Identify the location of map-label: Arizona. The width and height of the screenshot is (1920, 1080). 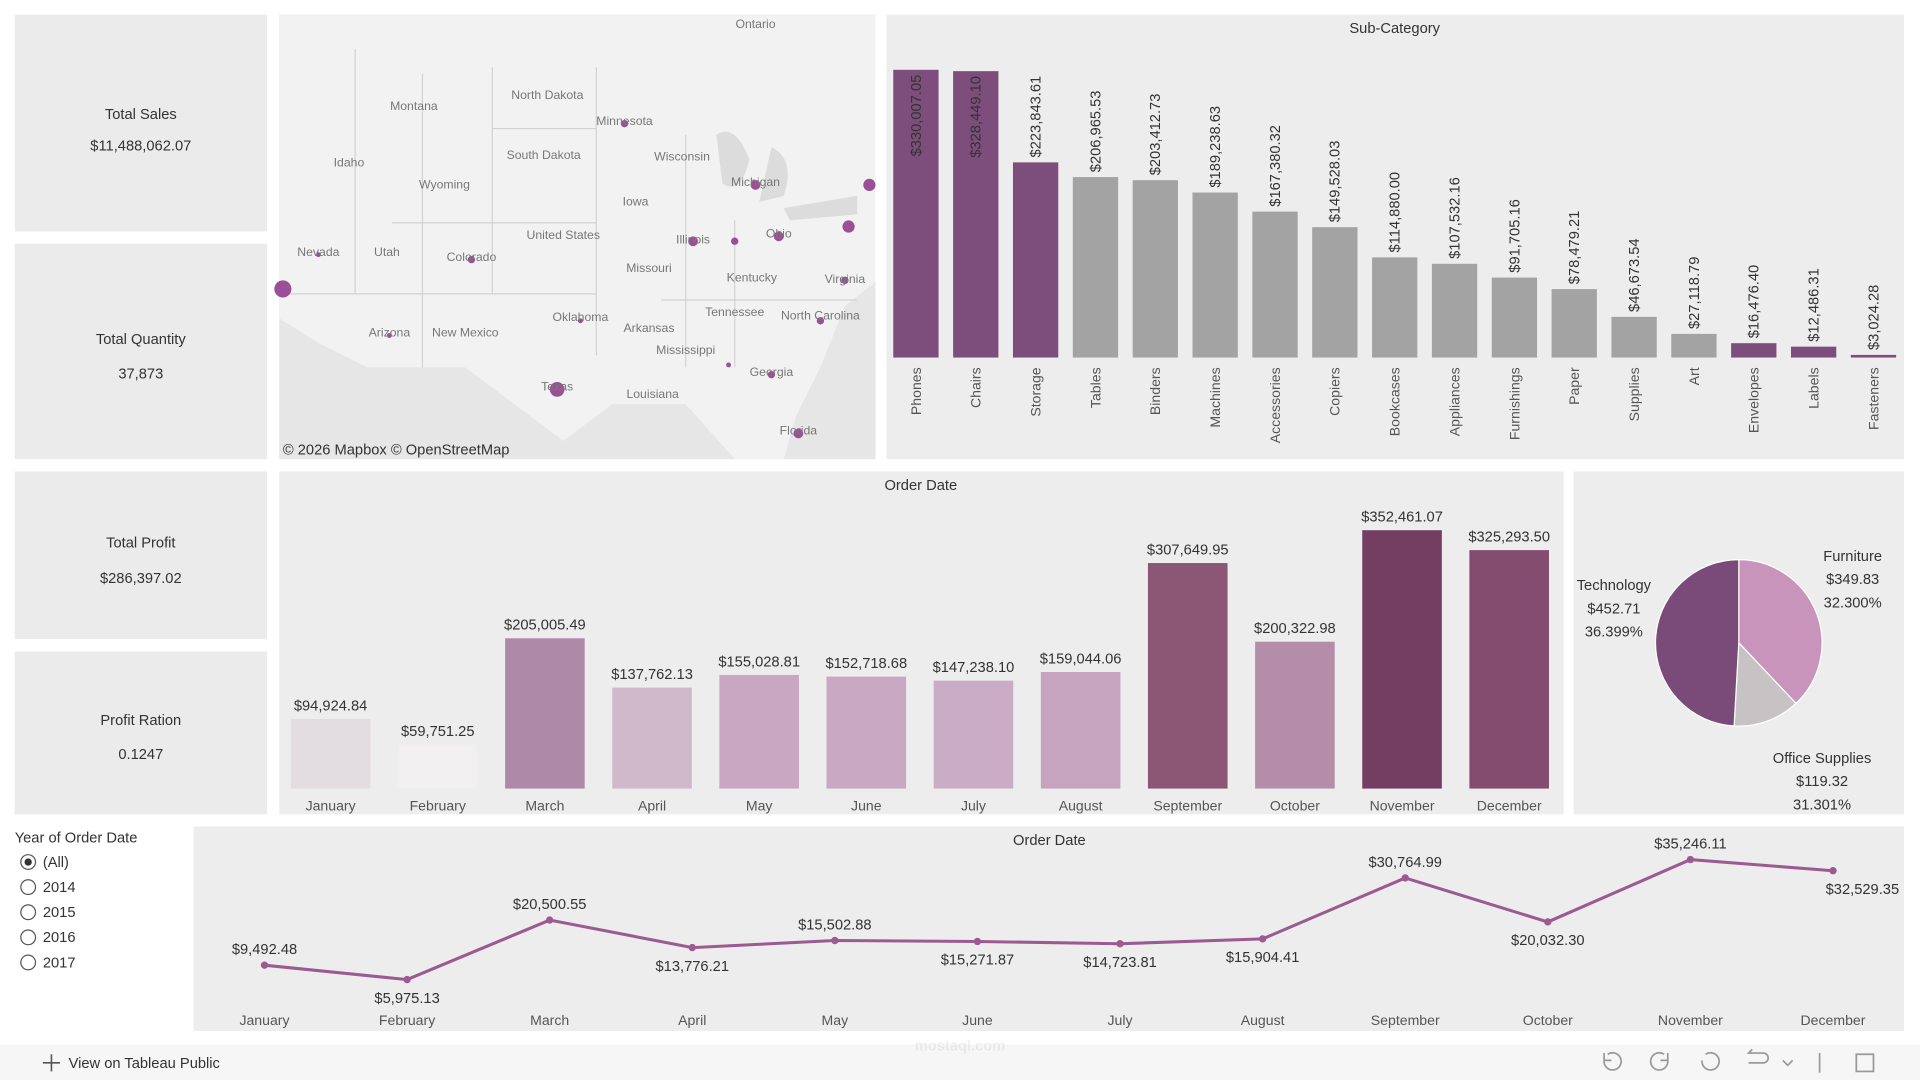
(390, 333).